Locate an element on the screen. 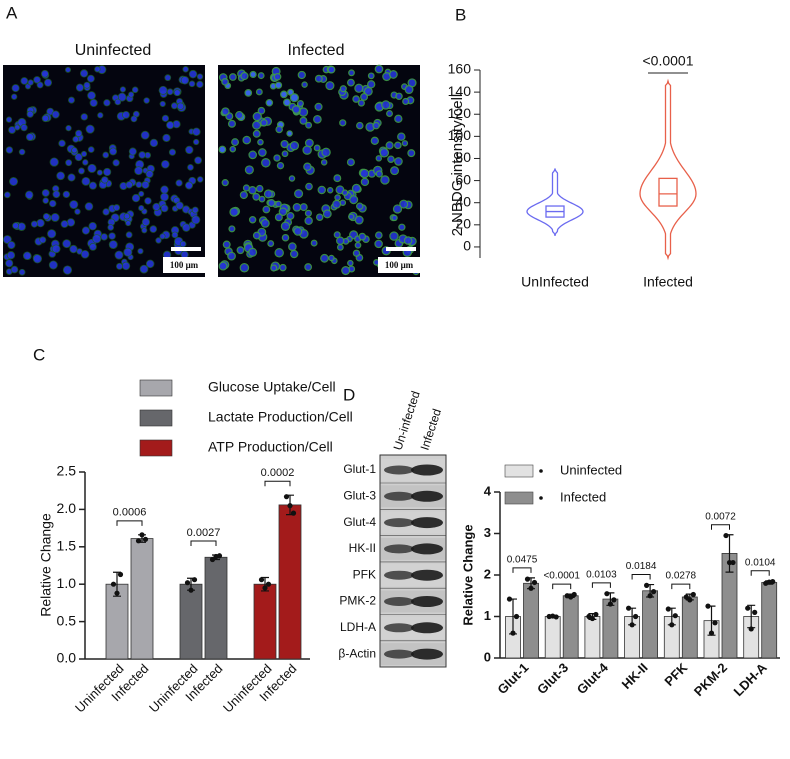 This screenshot has width=790, height=759. scale-bar is located at coordinates (401, 249).